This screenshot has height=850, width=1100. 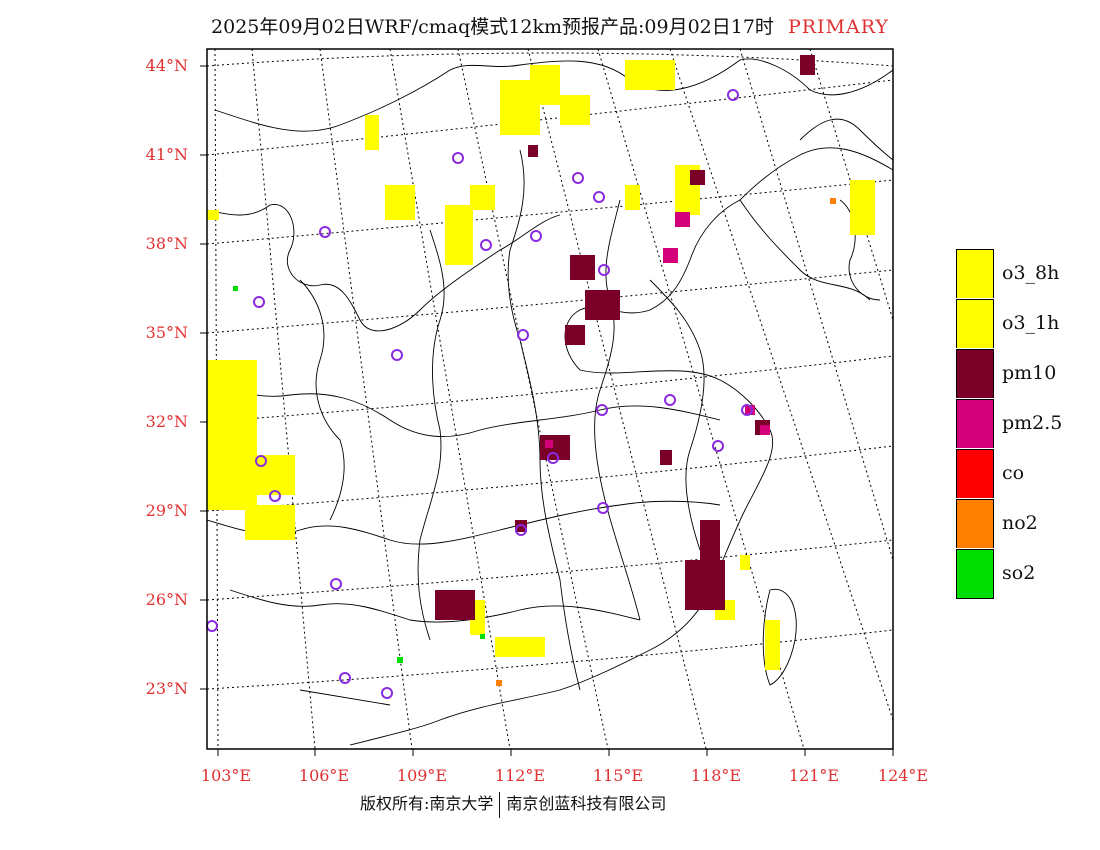 I want to click on legend-item: pm10, so click(x=1028, y=374).